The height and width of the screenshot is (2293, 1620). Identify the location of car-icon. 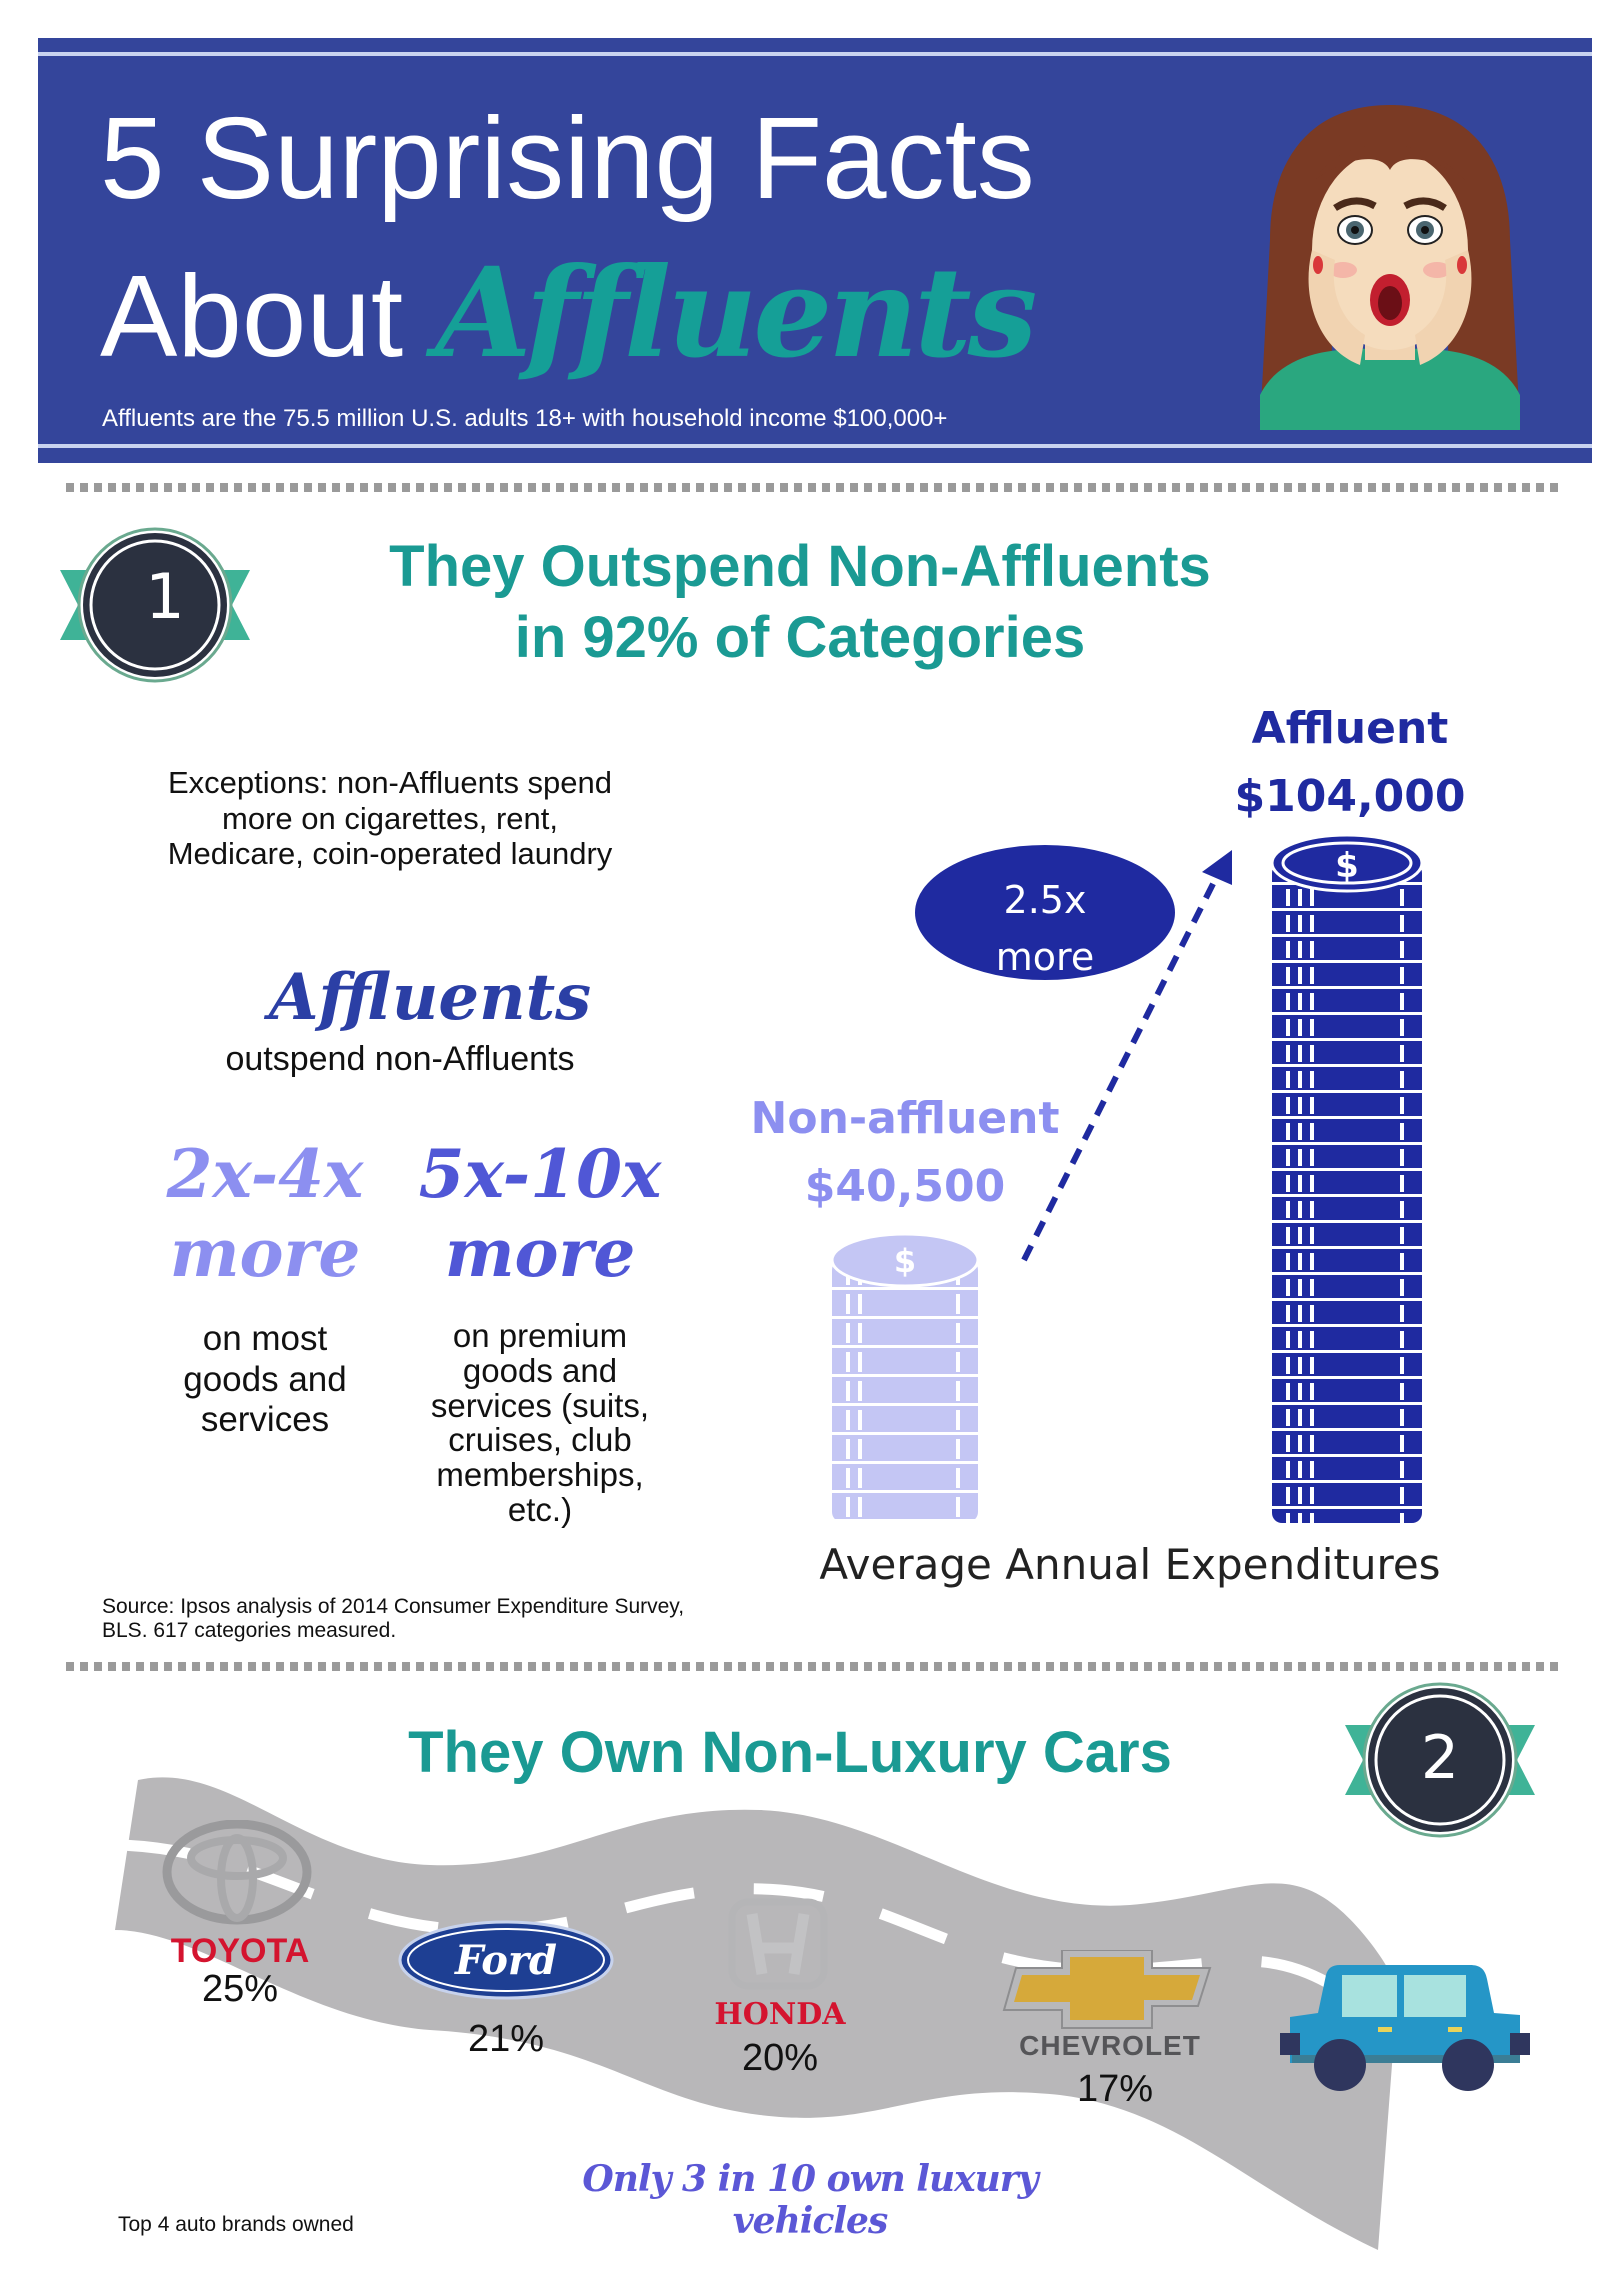
(1405, 2028).